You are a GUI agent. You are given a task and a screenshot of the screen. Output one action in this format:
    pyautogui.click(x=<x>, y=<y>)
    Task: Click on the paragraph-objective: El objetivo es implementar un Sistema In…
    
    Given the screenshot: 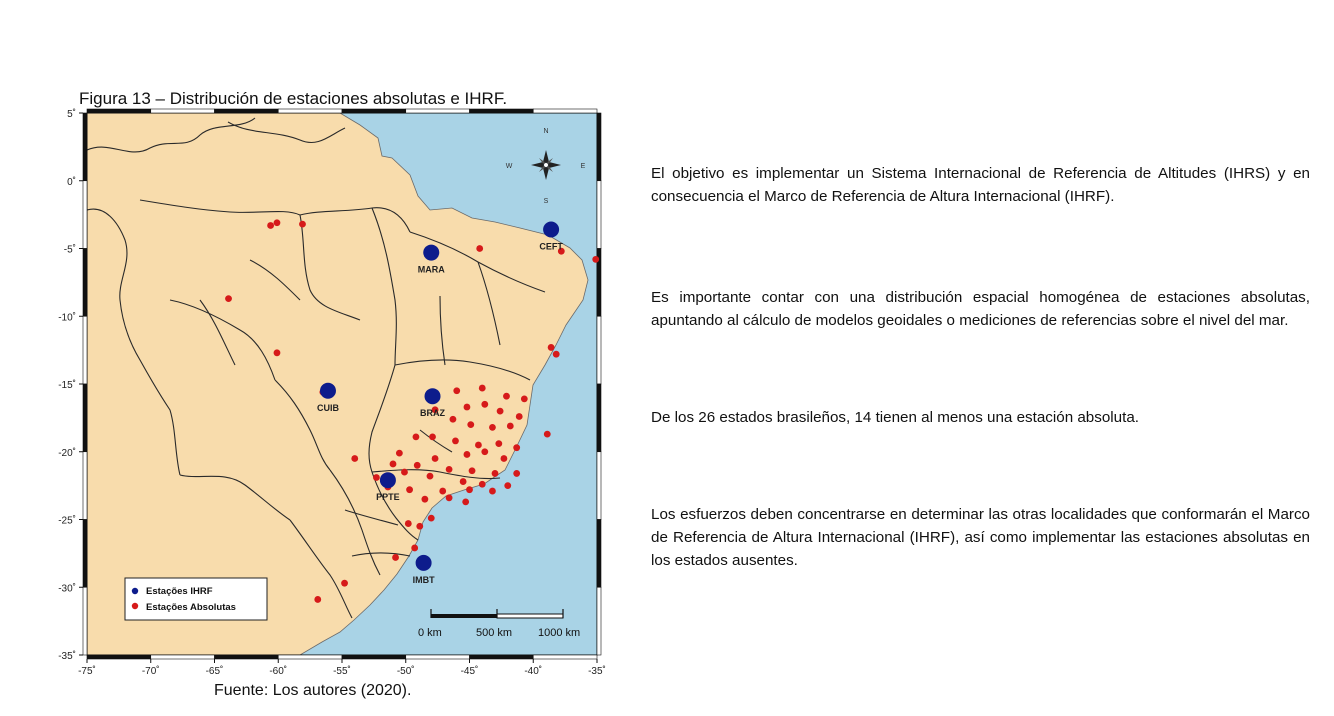 What is the action you would take?
    pyautogui.click(x=980, y=185)
    